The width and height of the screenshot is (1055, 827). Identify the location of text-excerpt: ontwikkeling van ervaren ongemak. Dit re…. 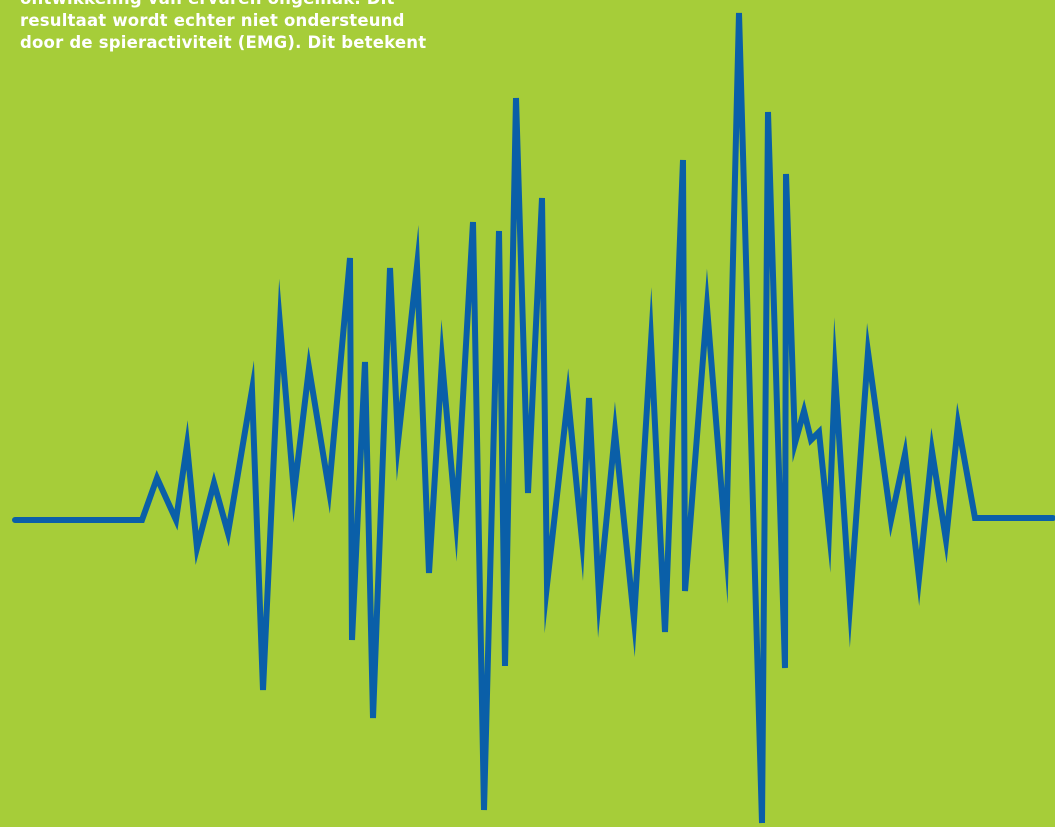
(270, 27).